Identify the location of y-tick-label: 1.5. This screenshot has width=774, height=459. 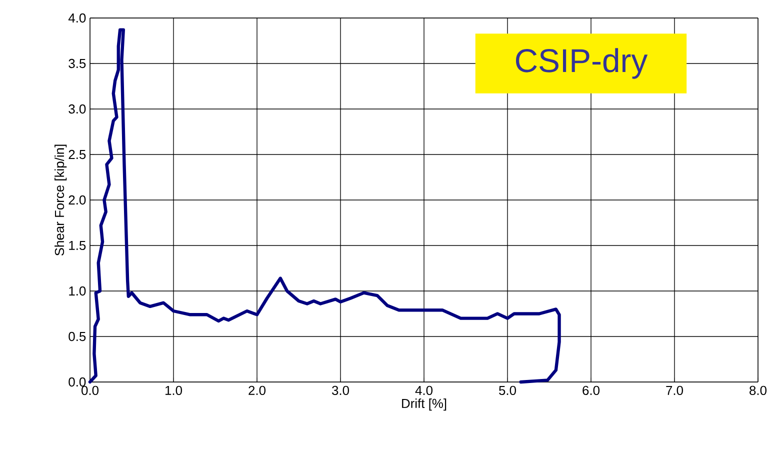
(77, 245).